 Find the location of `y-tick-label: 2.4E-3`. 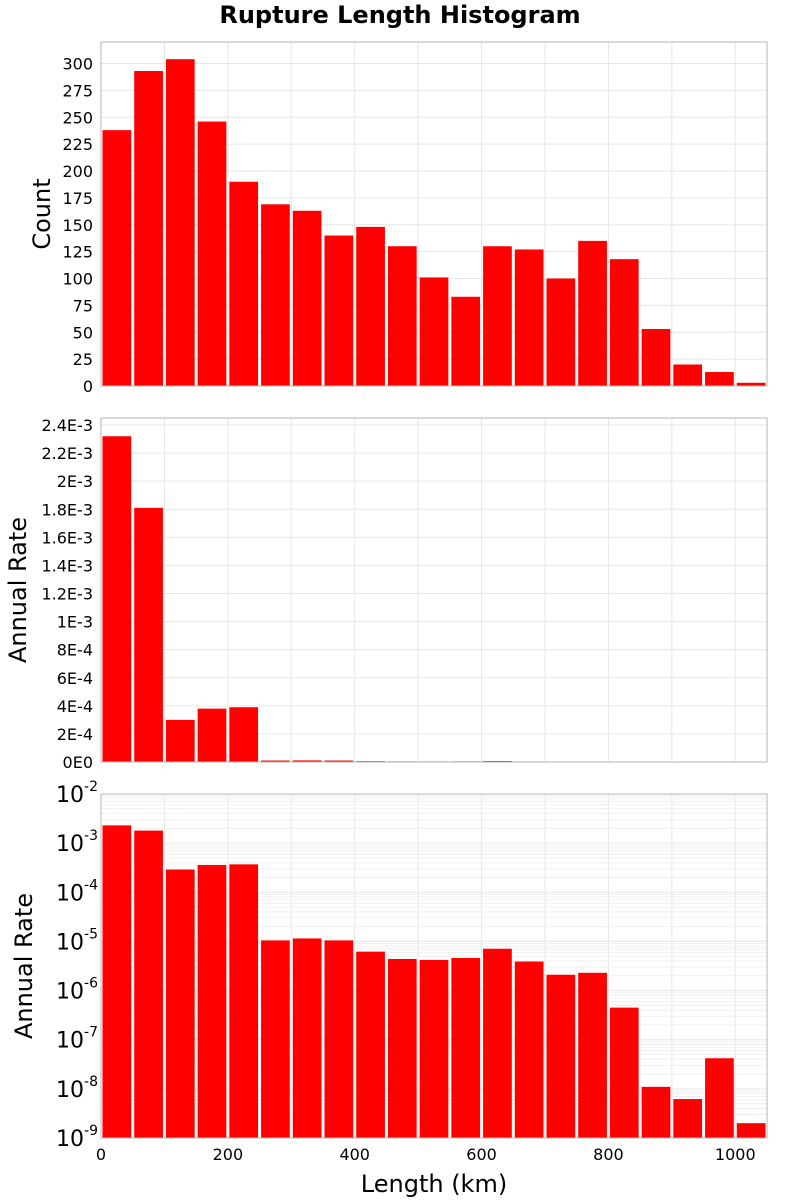

y-tick-label: 2.4E-3 is located at coordinates (67, 425).